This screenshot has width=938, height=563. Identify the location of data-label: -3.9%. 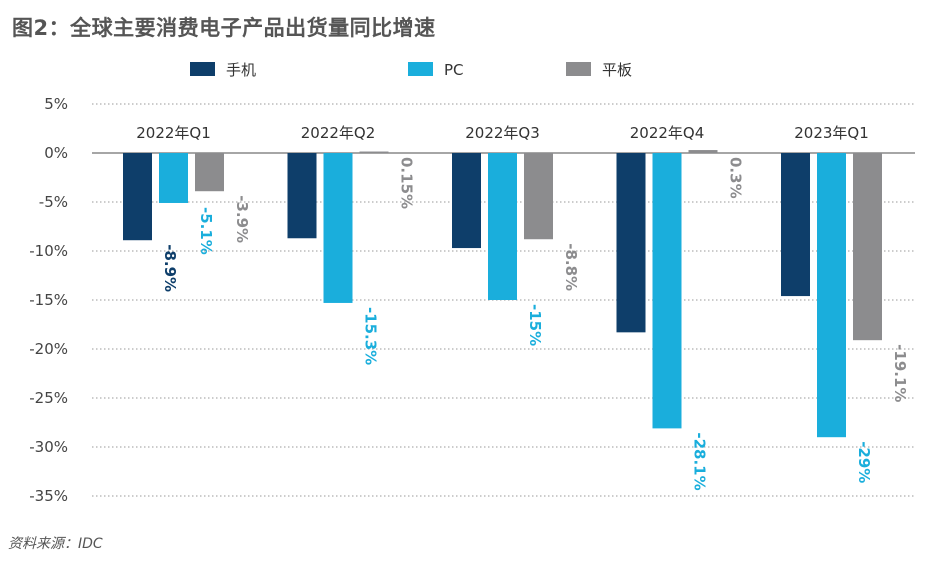
(242, 219).